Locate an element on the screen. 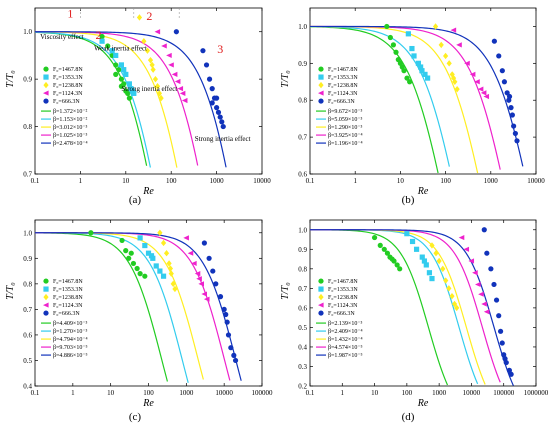 This screenshot has height=428, width=550. y-axis-label: T/T₀ is located at coordinates (285, 291).